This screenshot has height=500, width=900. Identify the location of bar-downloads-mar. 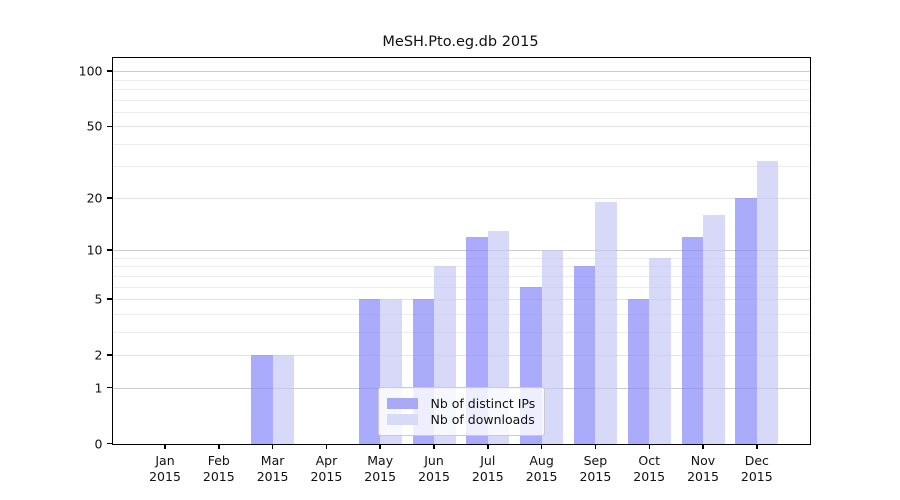
(283, 399).